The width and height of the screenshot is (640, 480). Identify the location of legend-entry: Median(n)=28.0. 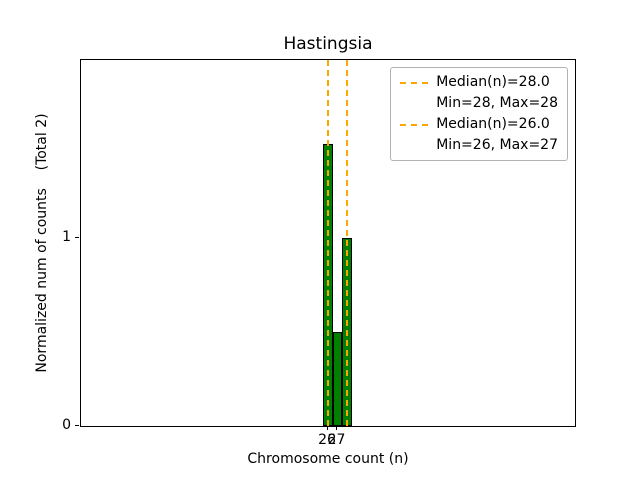
(479, 82).